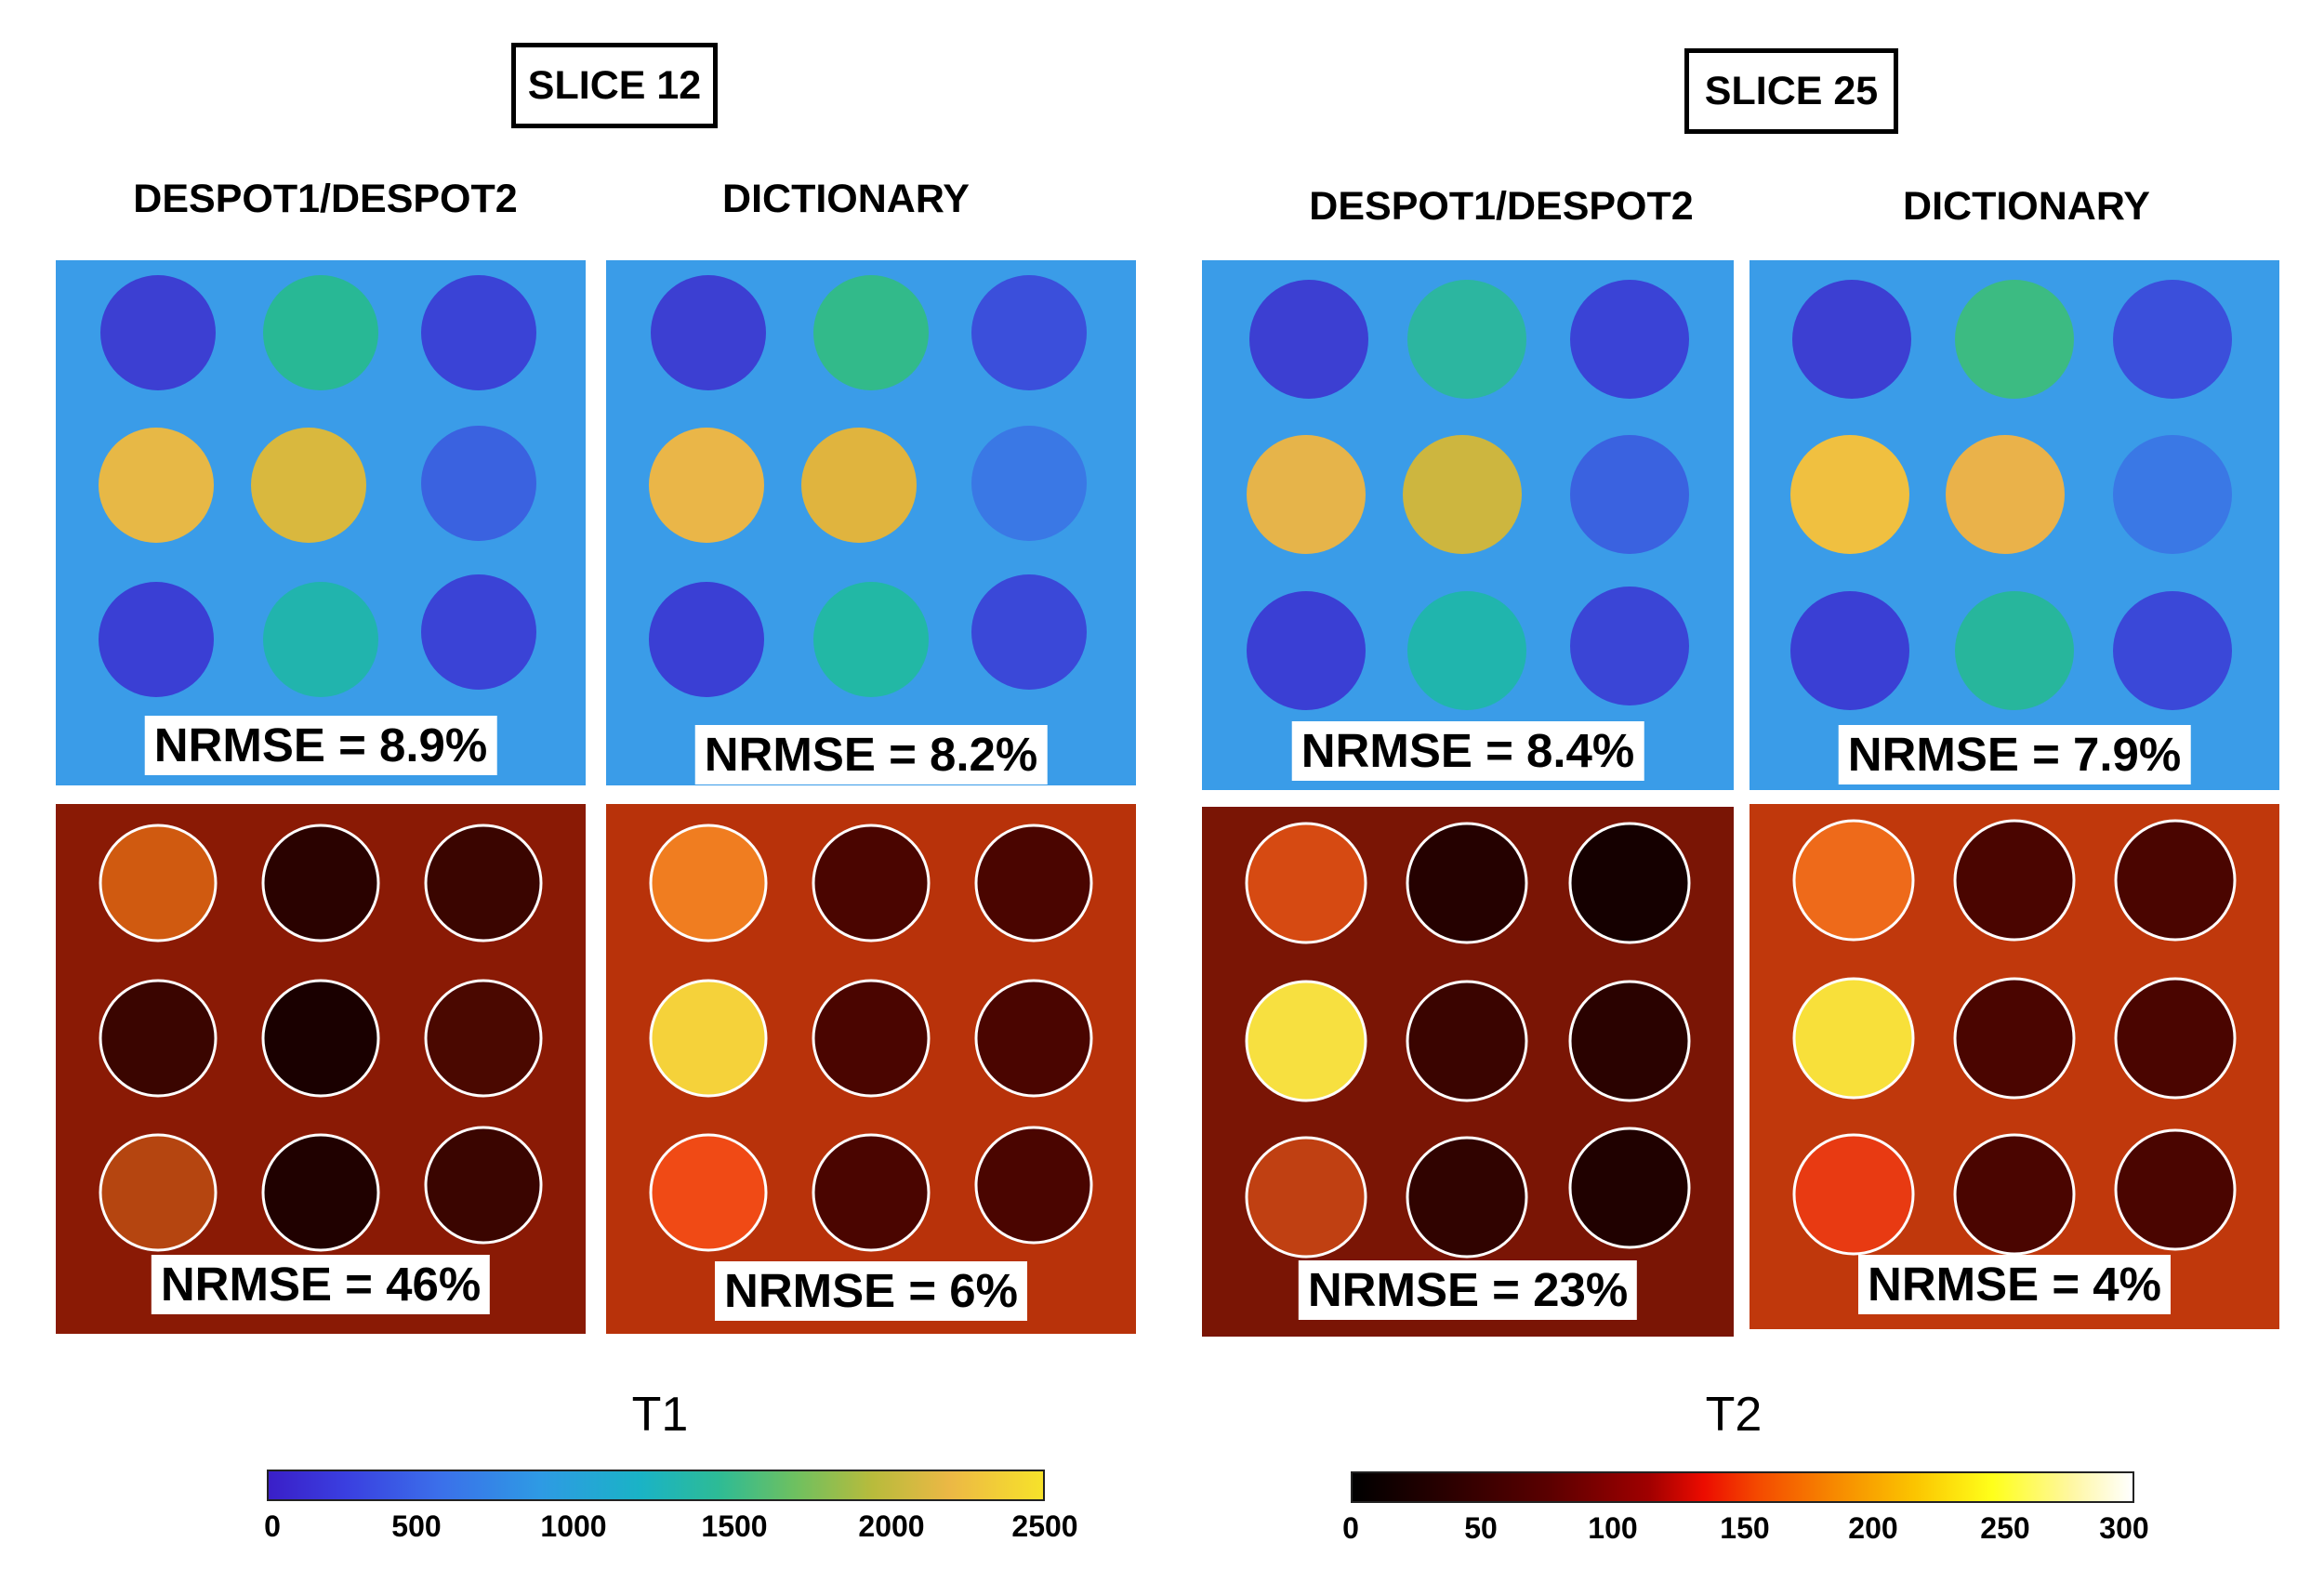 This screenshot has width=2324, height=1595. Describe the element at coordinates (1468, 525) in the screenshot. I see `t1-map-slice25-despot: NRMSE = 8.4%` at that location.